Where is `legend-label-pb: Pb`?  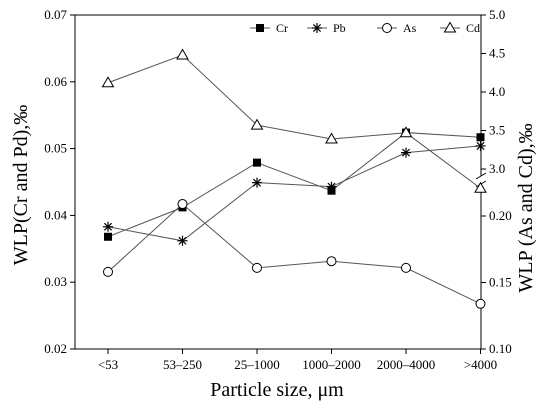 legend-label-pb: Pb is located at coordinates (339, 28).